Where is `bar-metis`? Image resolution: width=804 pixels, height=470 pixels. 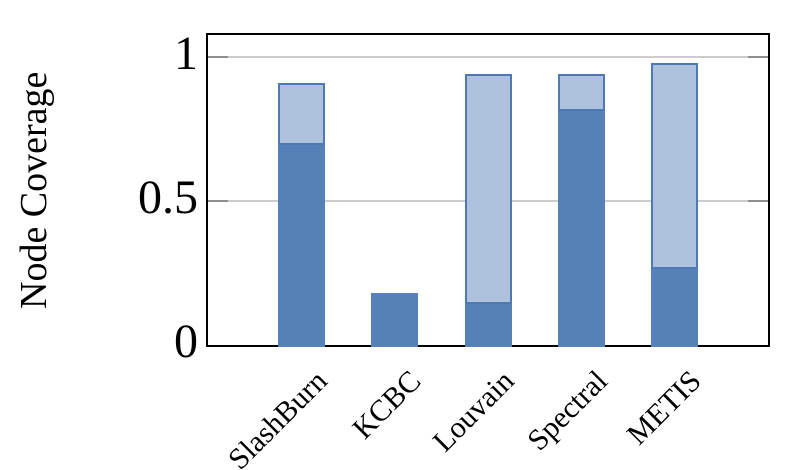
bar-metis is located at coordinates (675, 204).